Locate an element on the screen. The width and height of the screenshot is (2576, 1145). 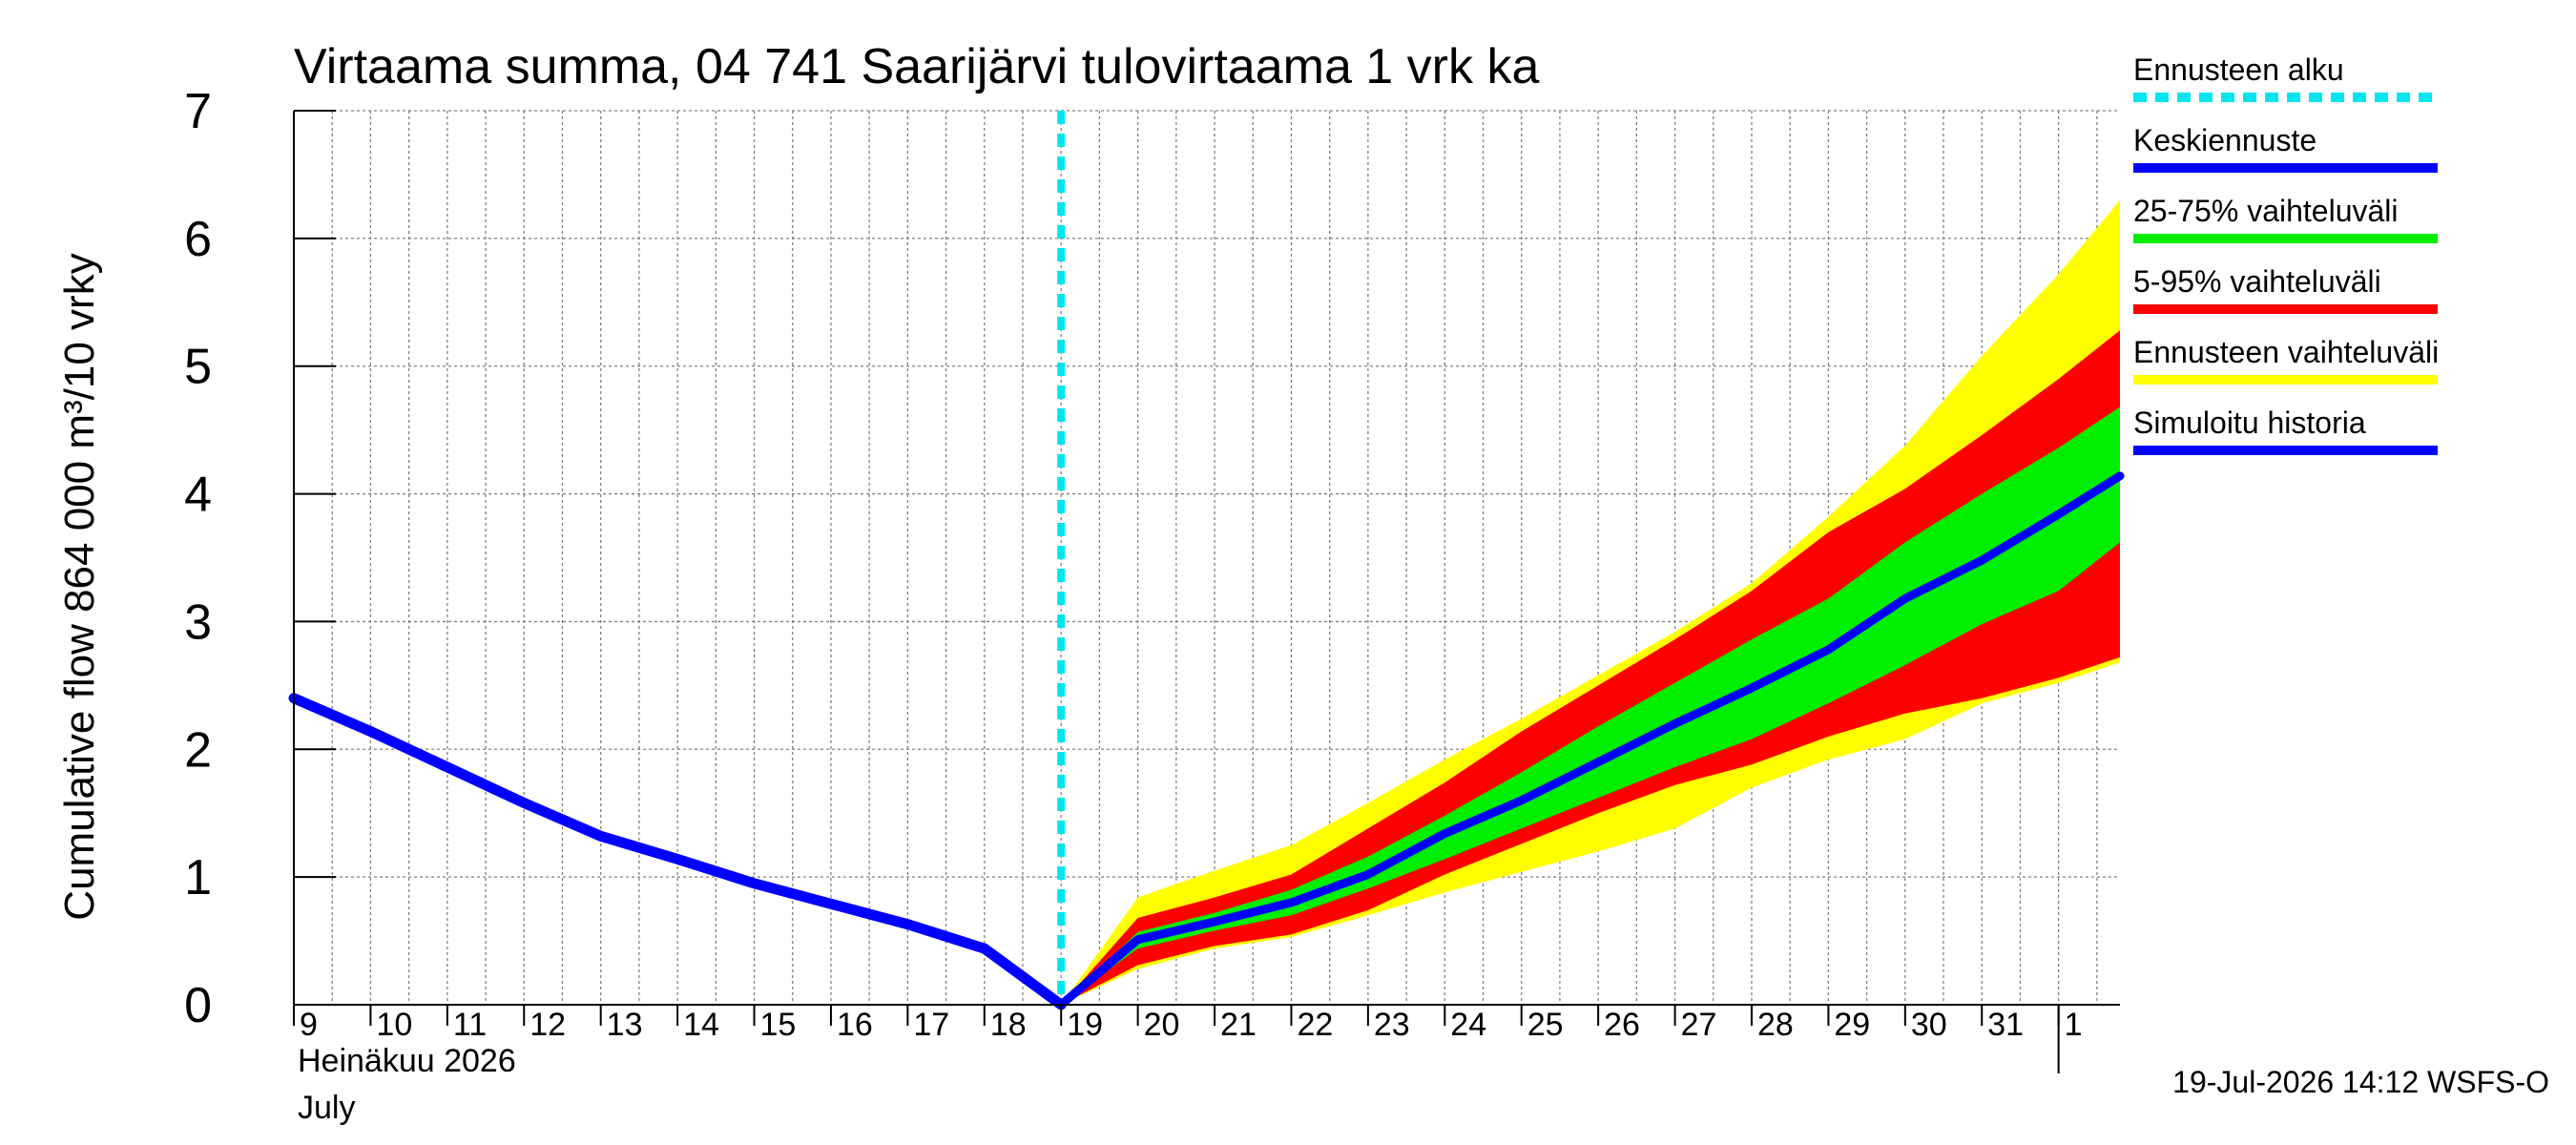
x-tick-label: 14 is located at coordinates (701, 1025).